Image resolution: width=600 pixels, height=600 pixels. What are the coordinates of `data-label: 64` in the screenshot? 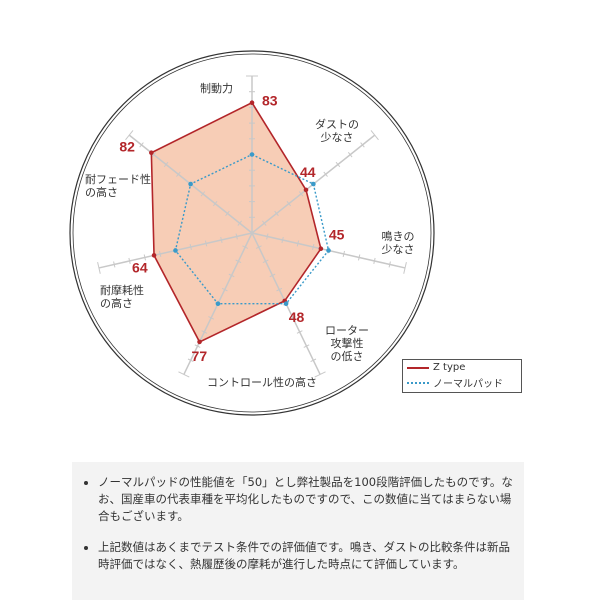 It's located at (140, 267).